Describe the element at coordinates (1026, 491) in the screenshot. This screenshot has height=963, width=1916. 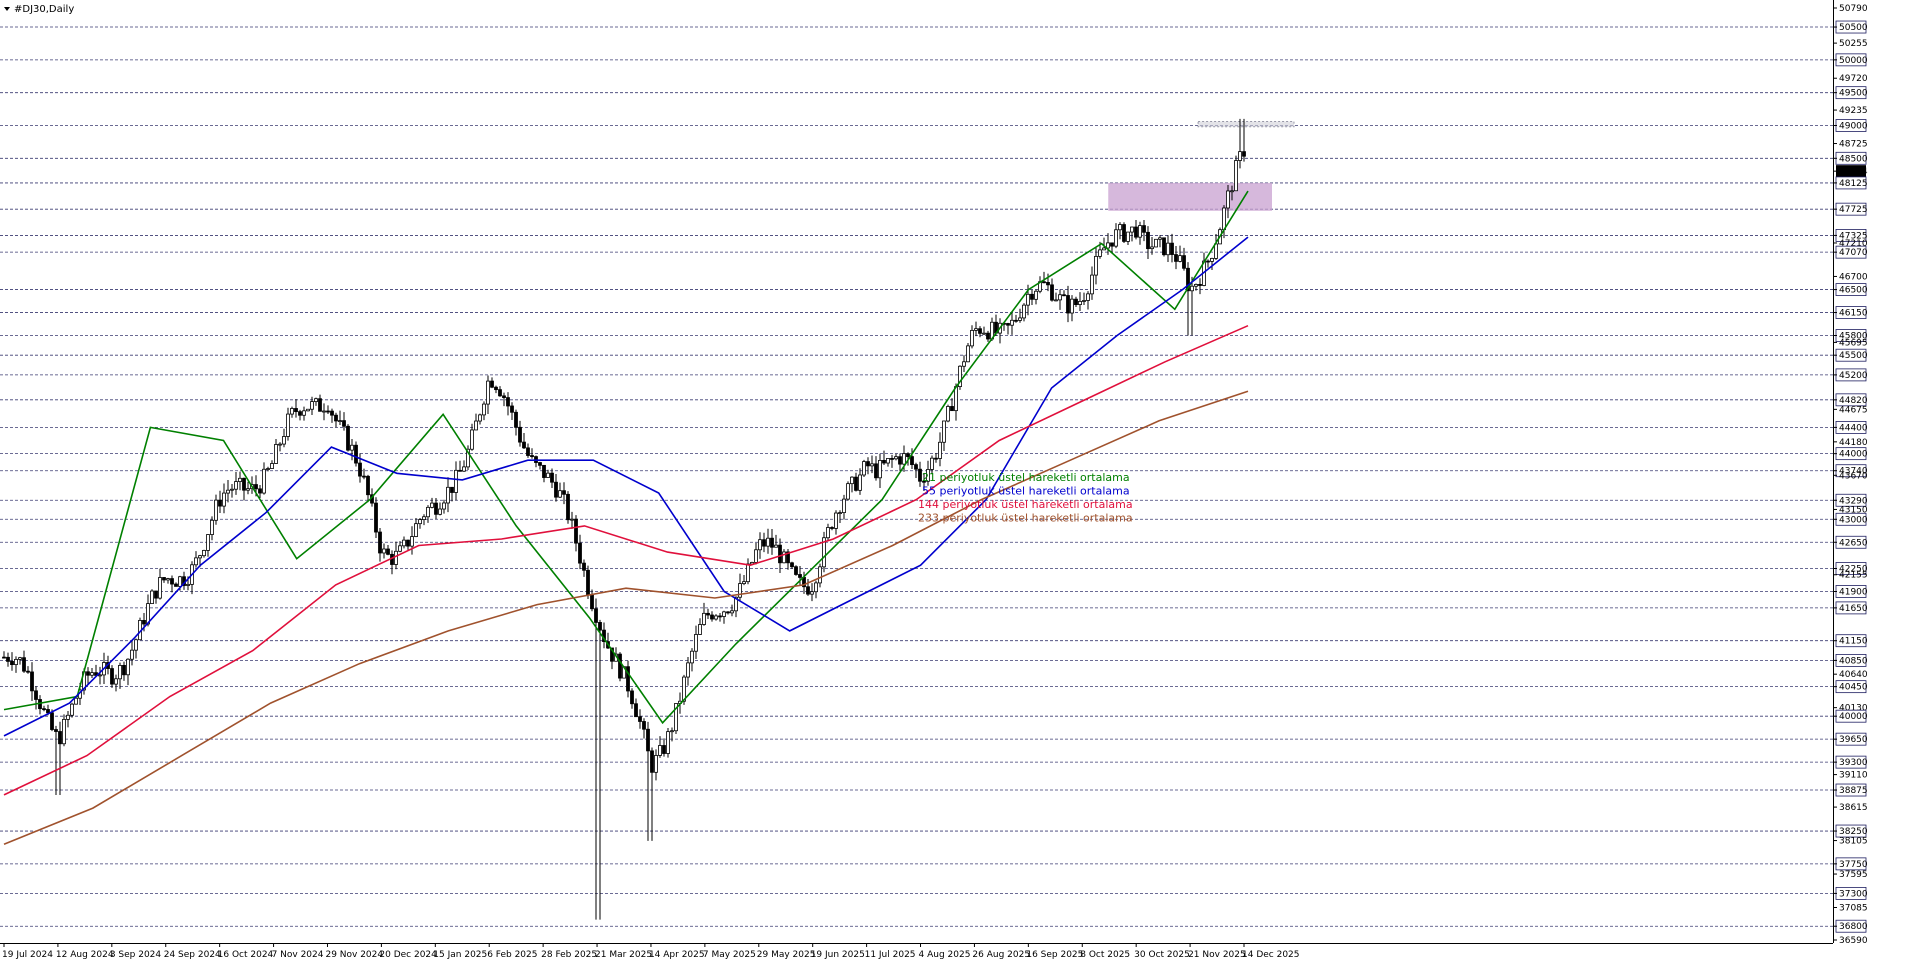
I see `legend-entry-ema-55: 55 periyotluk üstel hareketli ortalama` at that location.